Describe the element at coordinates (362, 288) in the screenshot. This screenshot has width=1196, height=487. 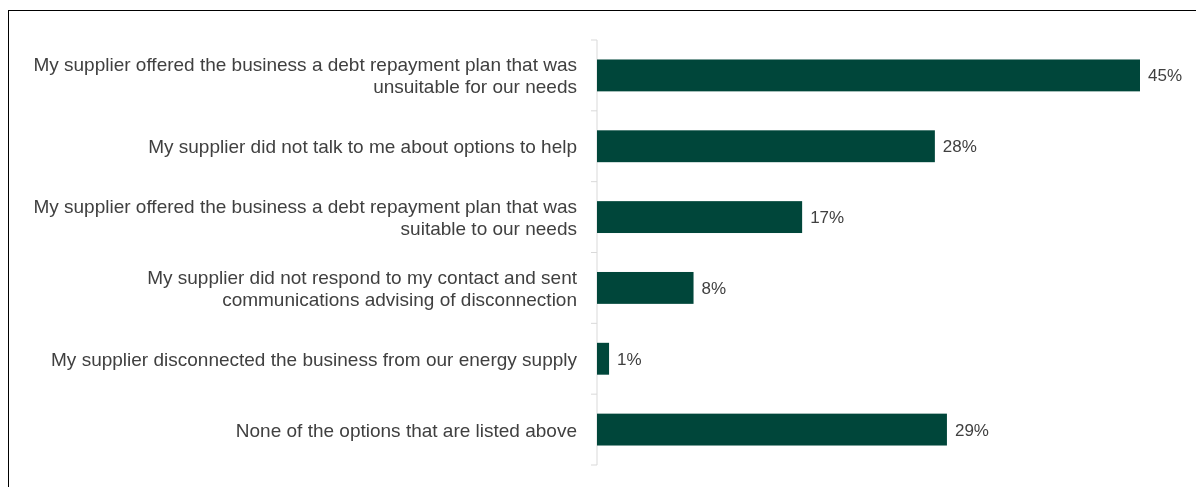
I see `y-tick-label: My supplier did not respond to my contact and sent communications advising of disconnection` at that location.